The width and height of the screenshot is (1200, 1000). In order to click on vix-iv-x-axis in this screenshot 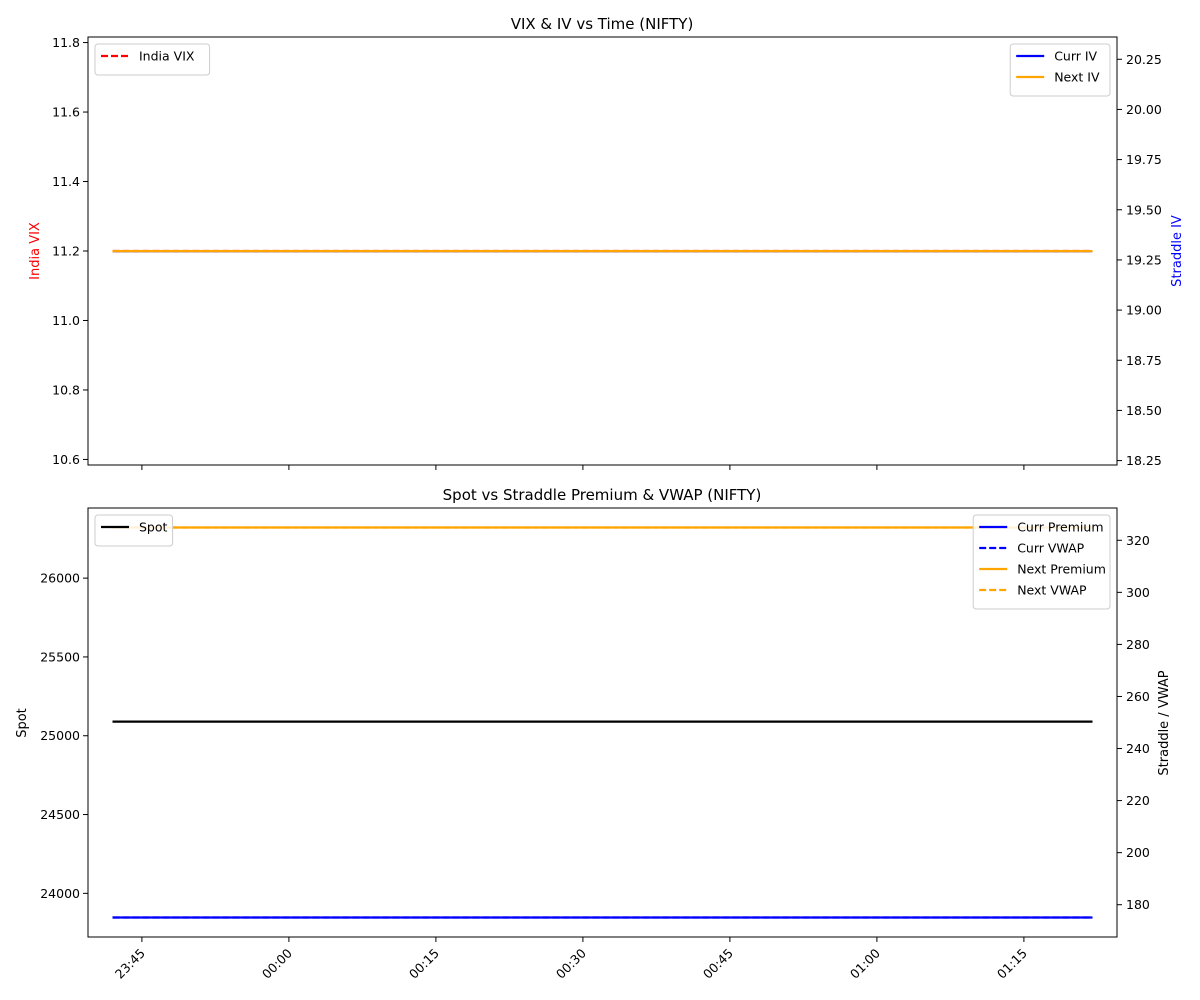, I will do `click(583, 467)`.